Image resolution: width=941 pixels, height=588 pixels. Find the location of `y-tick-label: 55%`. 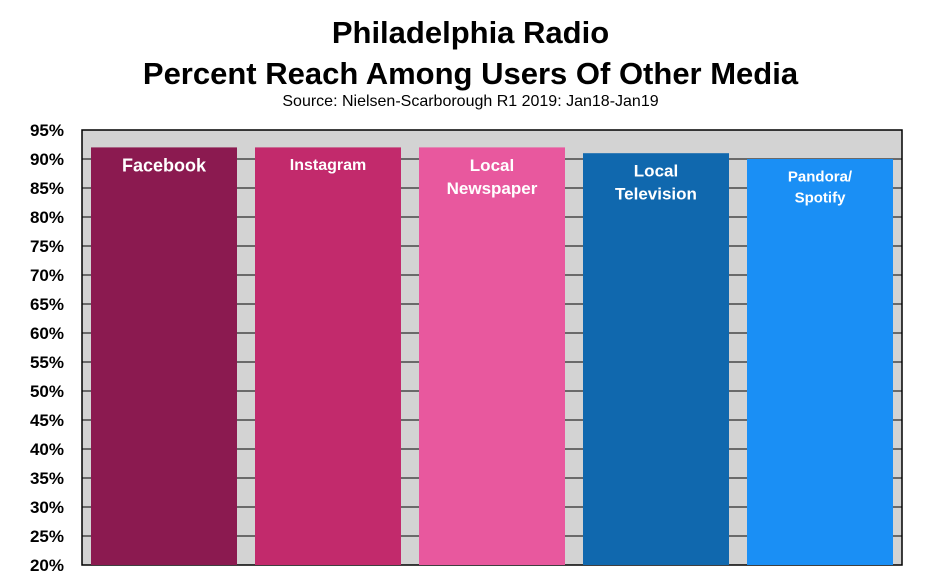

y-tick-label: 55% is located at coordinates (47, 362).